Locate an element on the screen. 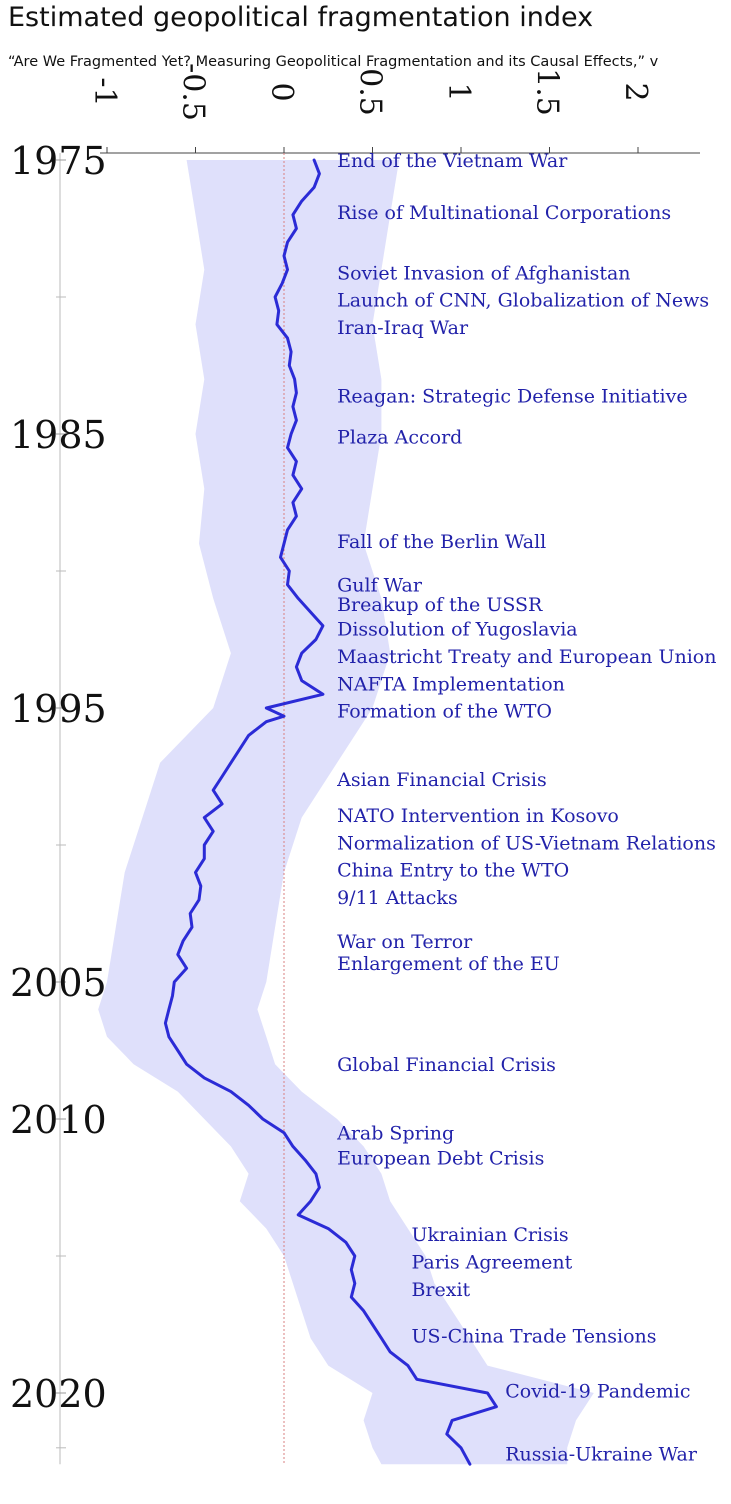  event-label: Asian Financial Crisis is located at coordinates (441, 780).